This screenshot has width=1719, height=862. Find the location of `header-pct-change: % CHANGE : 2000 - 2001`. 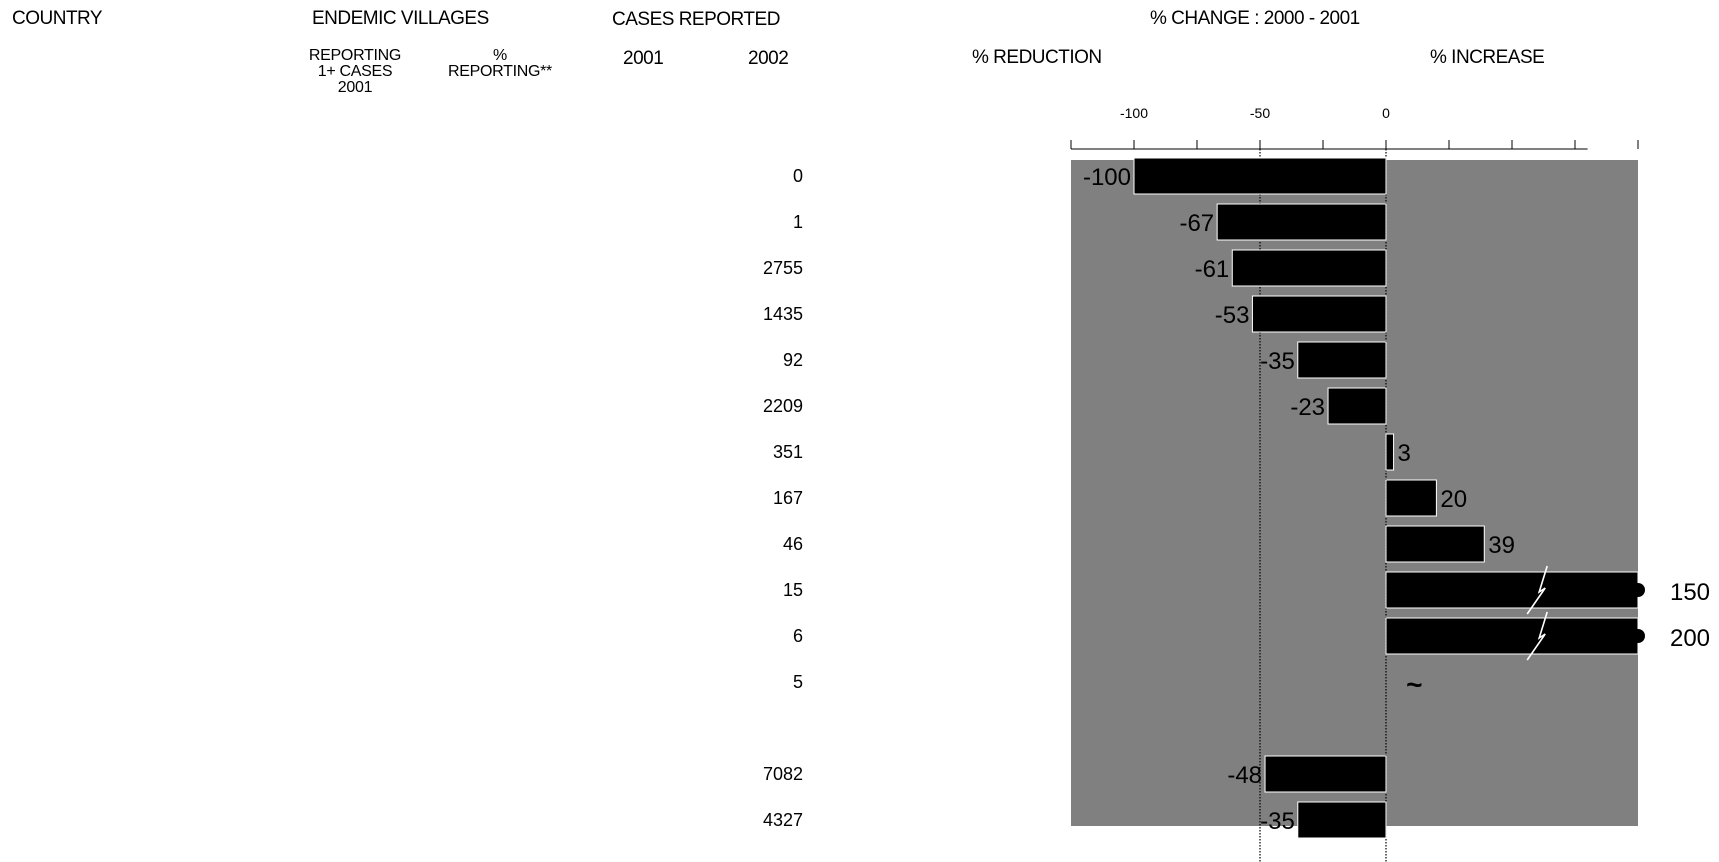

header-pct-change: % CHANGE : 2000 - 2001 is located at coordinates (1255, 18).